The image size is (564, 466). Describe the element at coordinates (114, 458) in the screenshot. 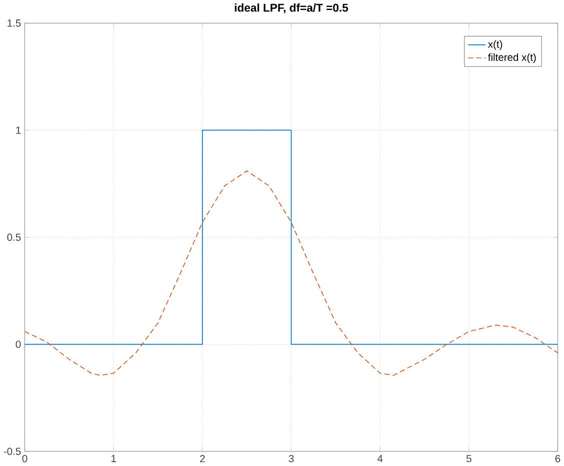

I see `x-tick-label: 1` at that location.